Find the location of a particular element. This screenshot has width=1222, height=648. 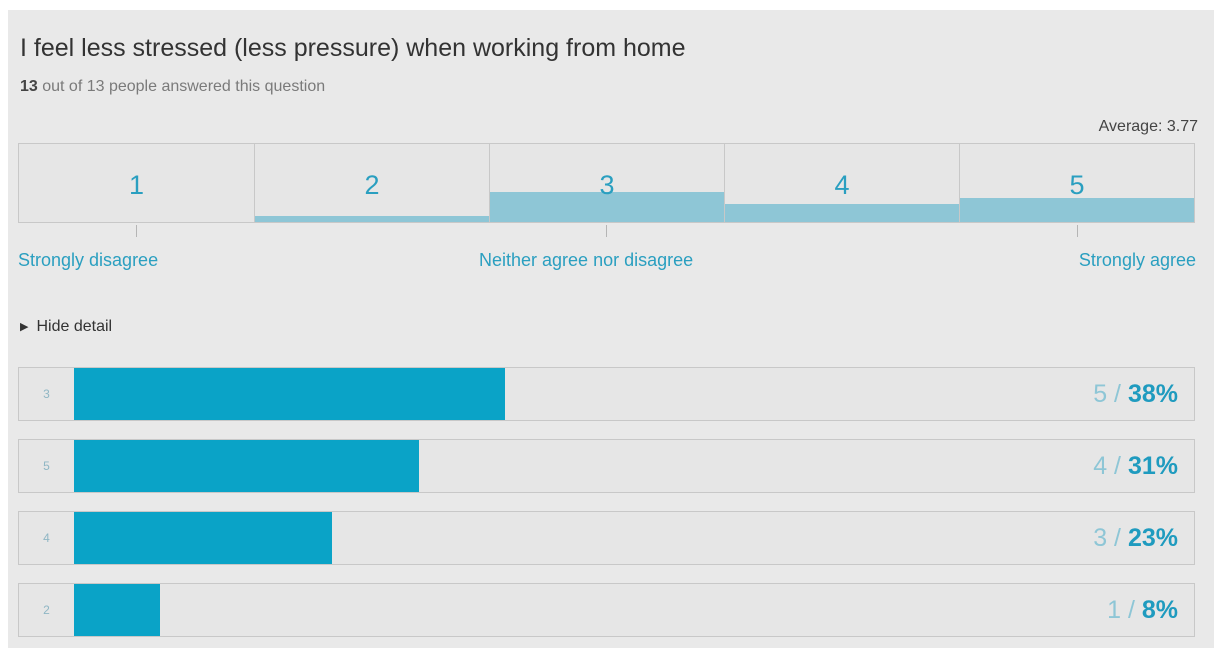

detail-row-label: 5 is located at coordinates (46, 466).